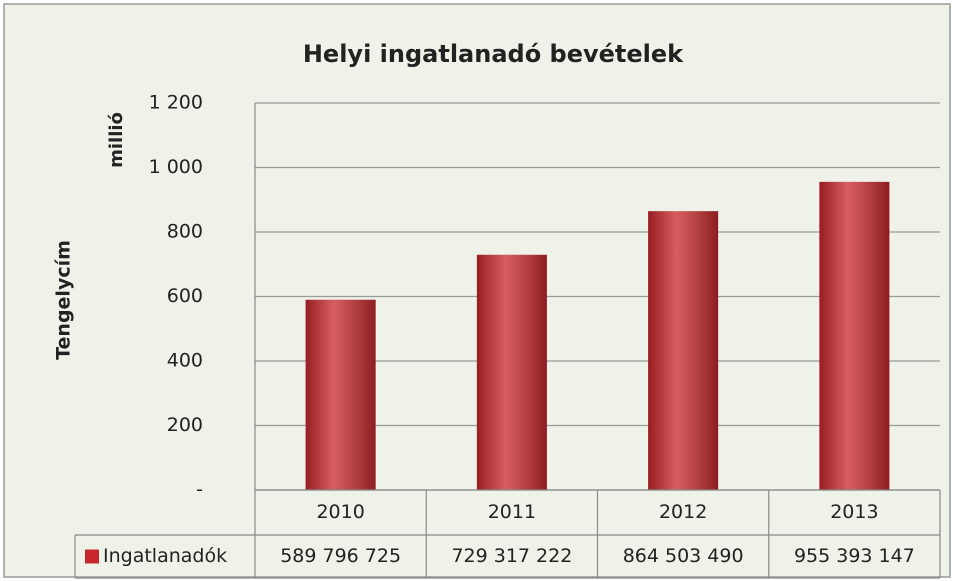 The height and width of the screenshot is (581, 954). I want to click on y-tick-label: 600, so click(185, 296).